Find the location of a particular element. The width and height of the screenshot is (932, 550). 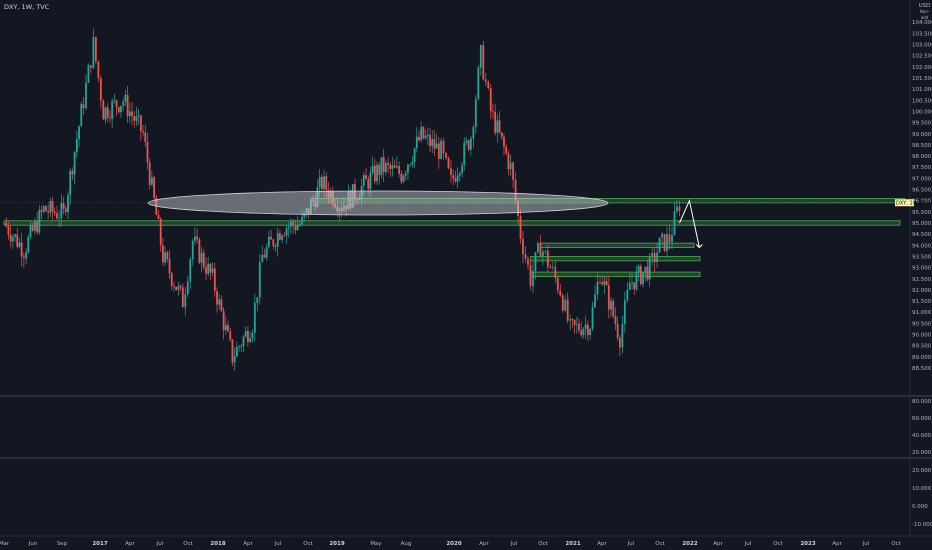

x-tick-label: Jul is located at coordinates (160, 544).